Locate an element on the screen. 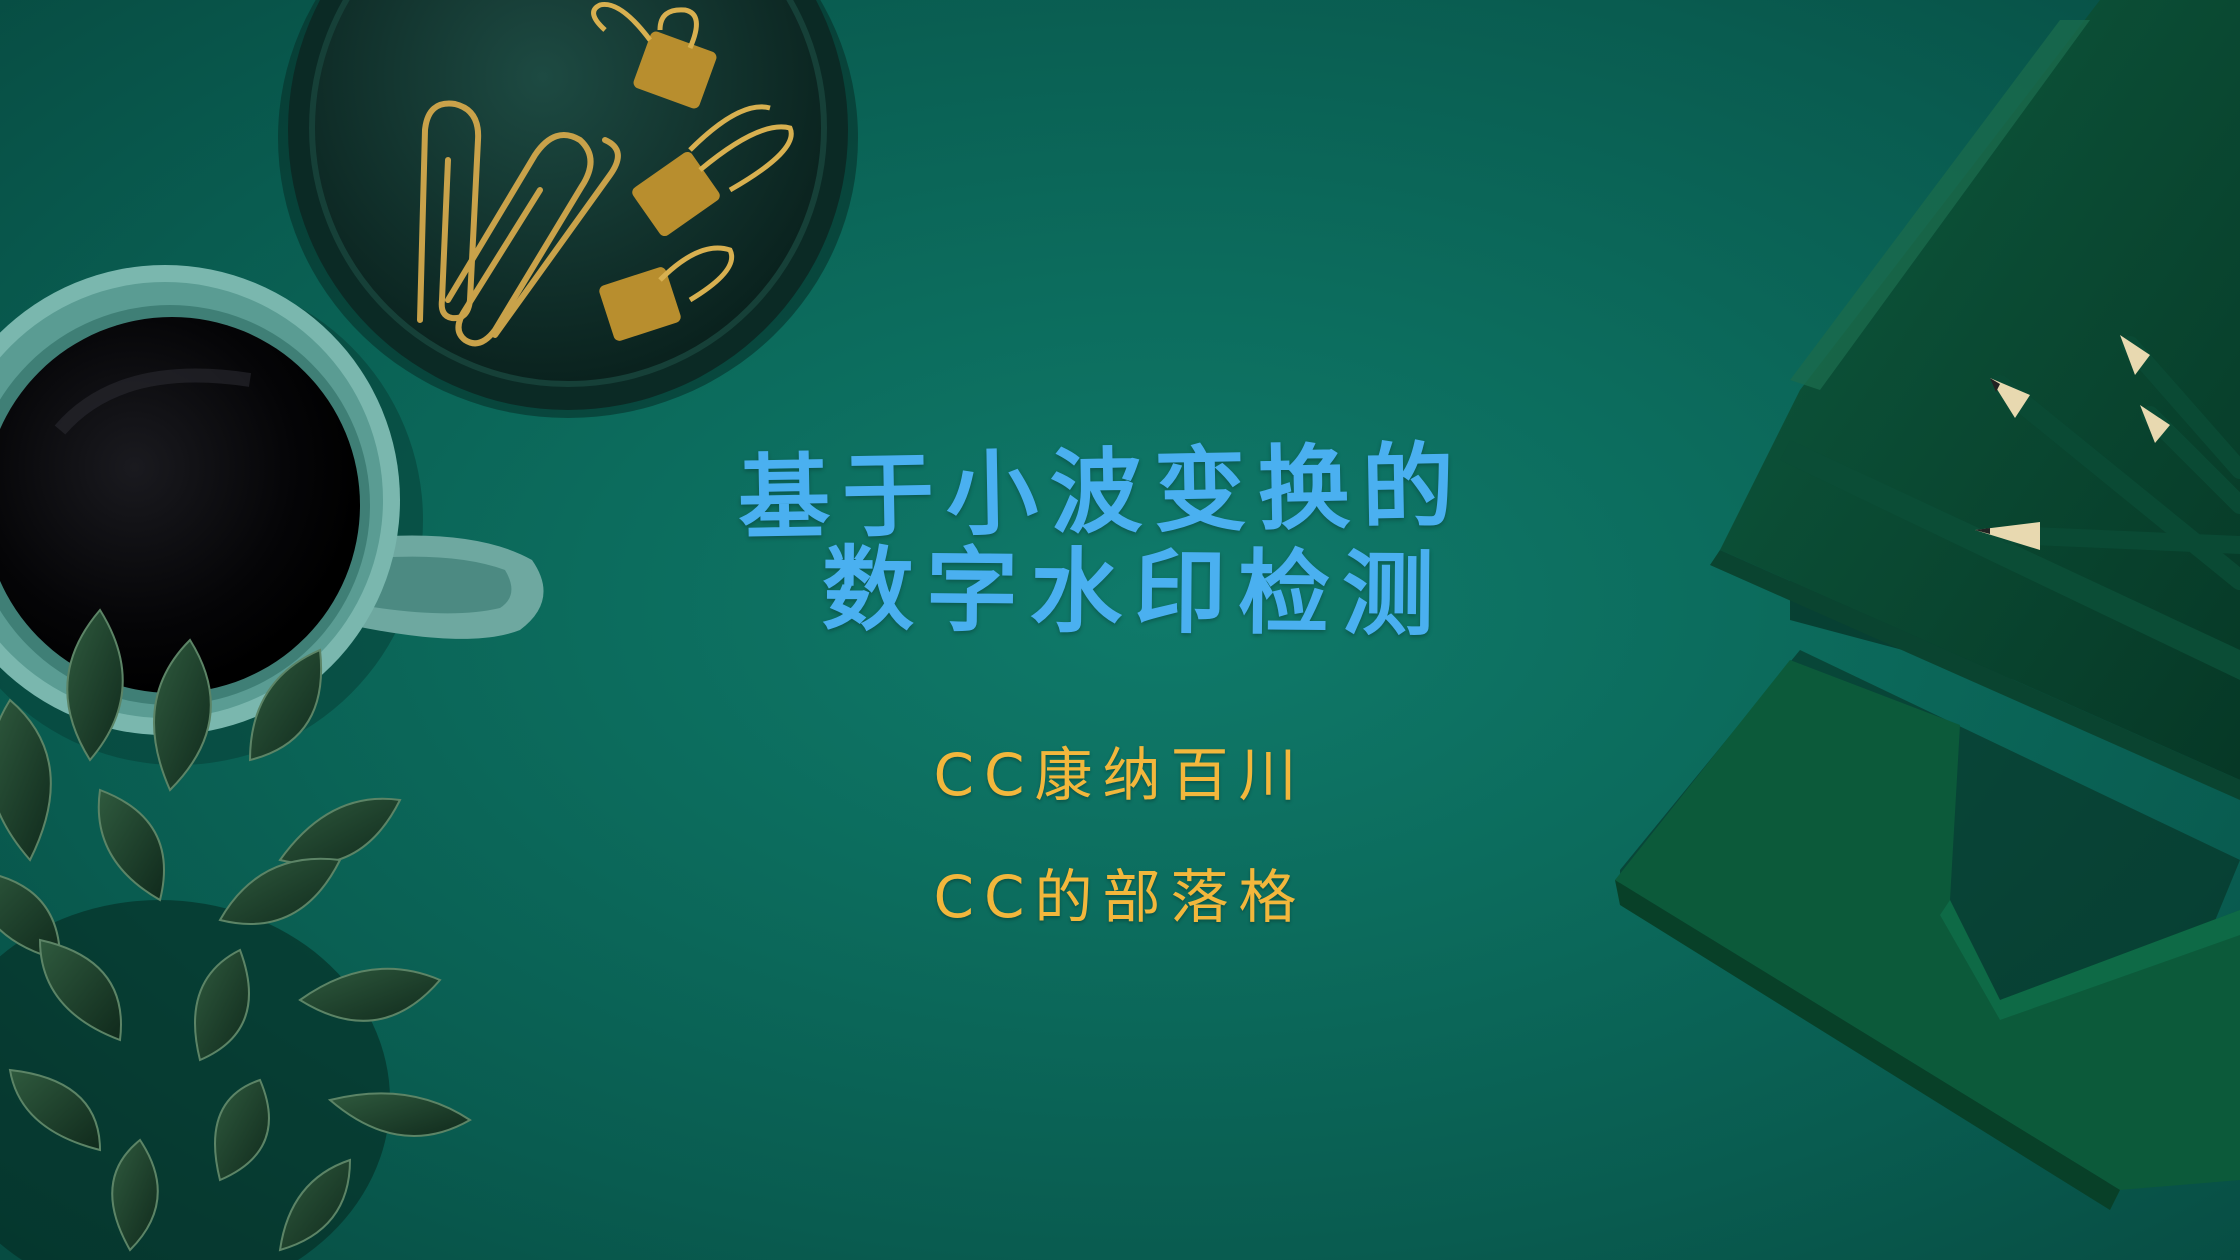 Image resolution: width=2240 pixels, height=1260 pixels. author-name: CC康纳百川 is located at coordinates (1120, 775).